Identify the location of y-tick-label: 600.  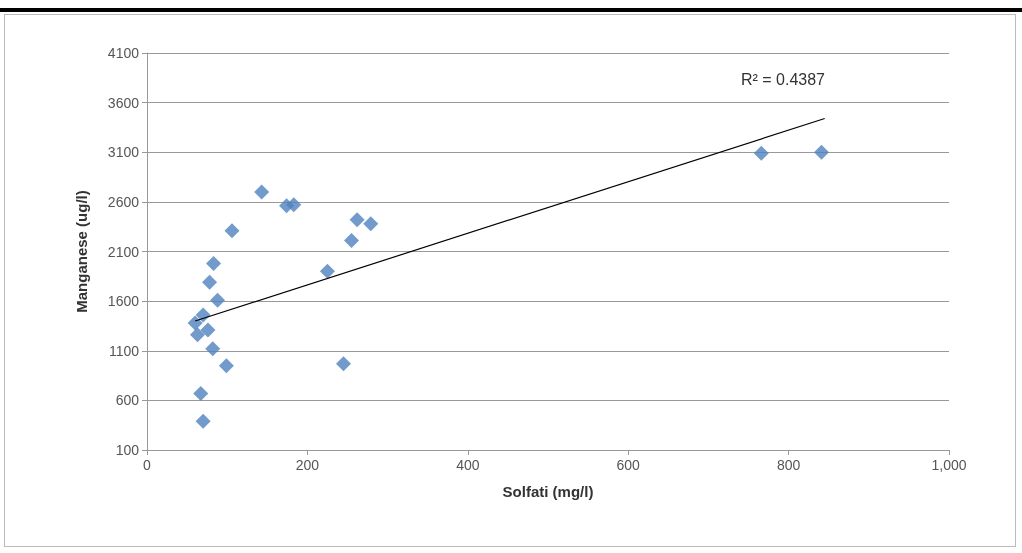
(127, 400).